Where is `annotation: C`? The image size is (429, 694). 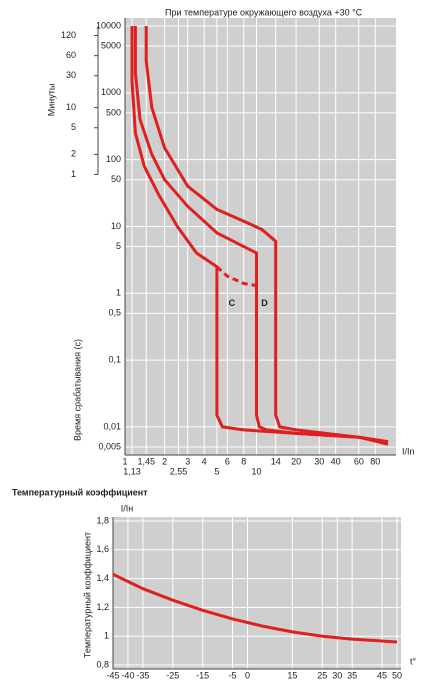
annotation: C is located at coordinates (232, 303).